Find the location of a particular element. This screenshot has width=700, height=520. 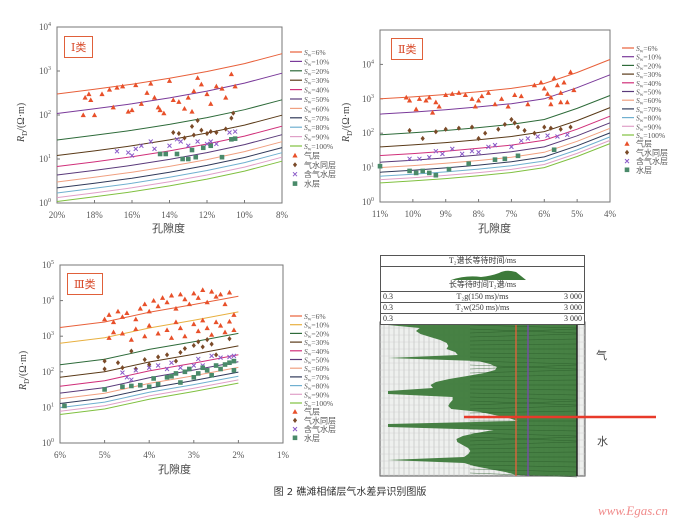

legend-value: =40% is located at coordinates (320, 90).